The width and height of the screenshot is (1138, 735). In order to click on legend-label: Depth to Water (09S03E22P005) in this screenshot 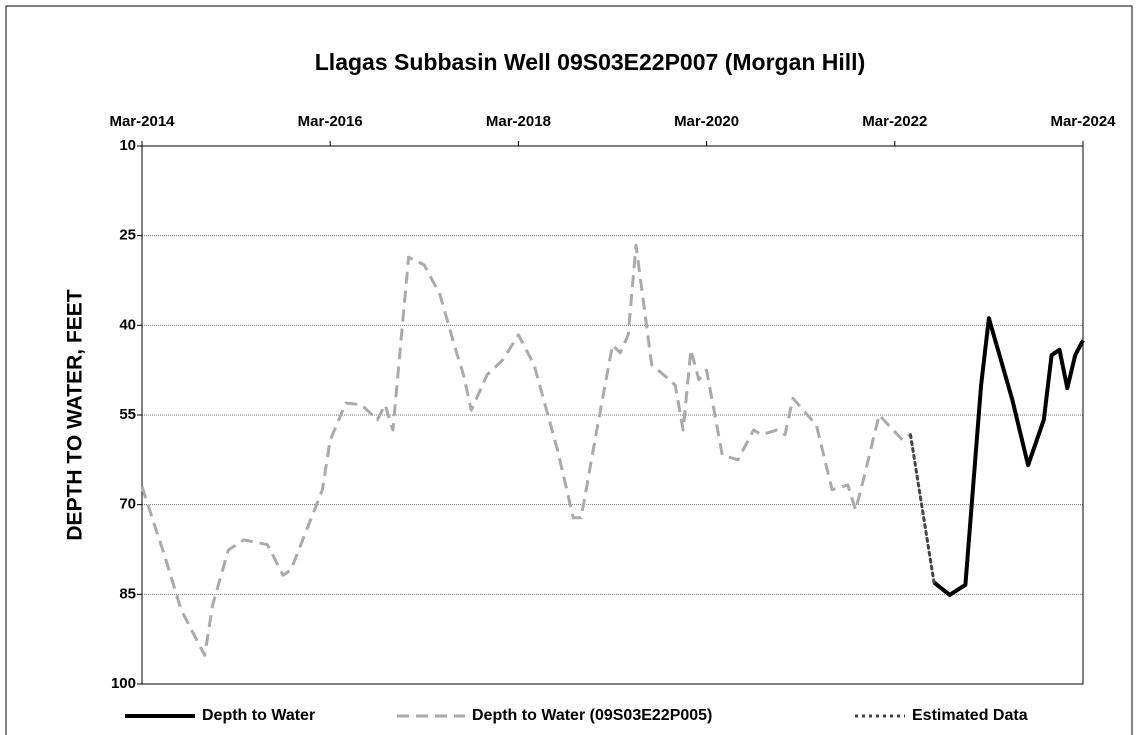, I will do `click(592, 715)`.